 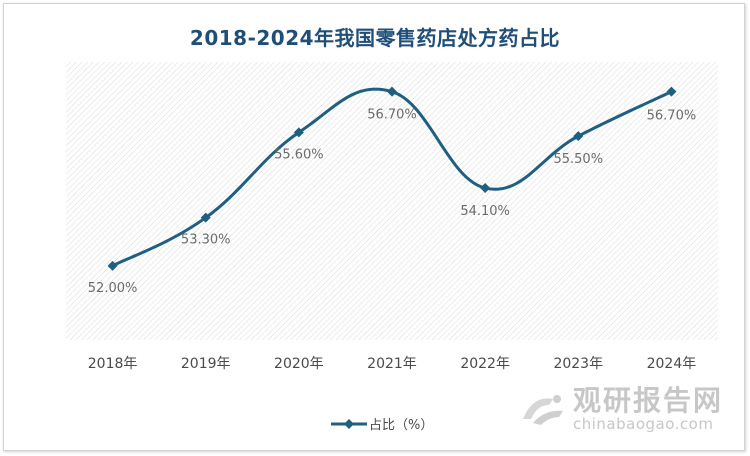 I want to click on legend: 占比（%）, so click(x=381, y=423).